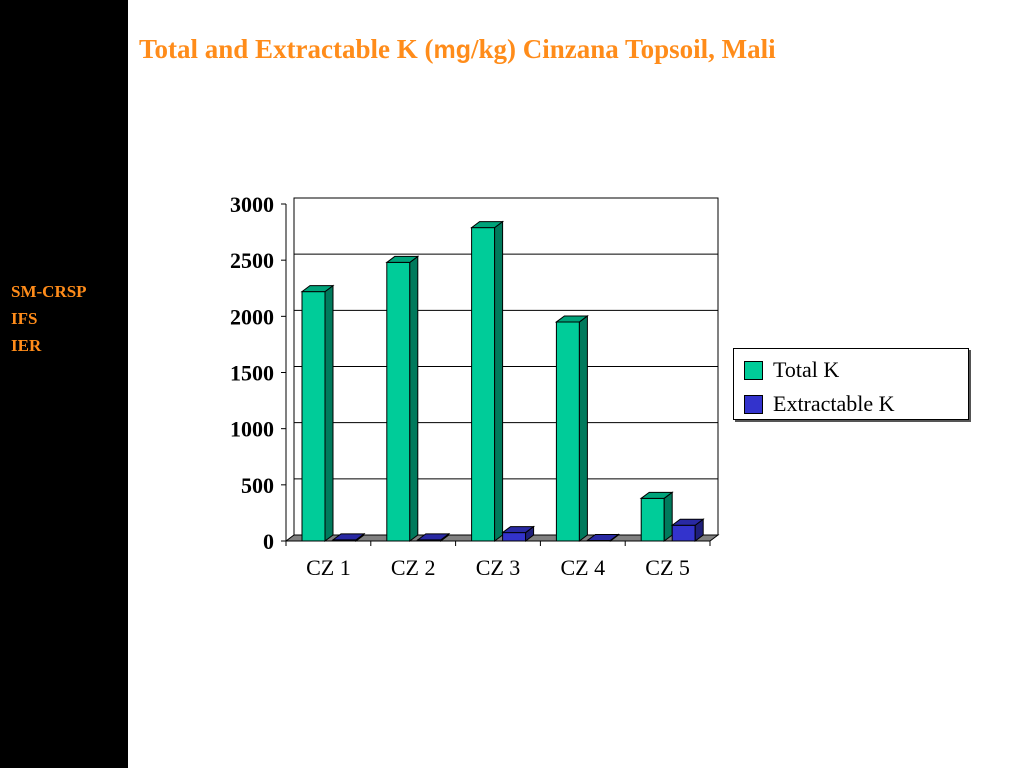  Describe the element at coordinates (834, 403) in the screenshot. I see `legend-label-extractable-k: Extractable K` at that location.